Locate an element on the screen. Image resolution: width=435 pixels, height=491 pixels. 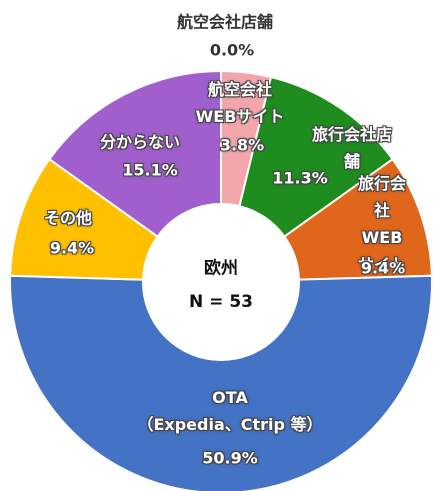
category-label: OTA （Expedia、Ctrip 等） is located at coordinates (230, 411).